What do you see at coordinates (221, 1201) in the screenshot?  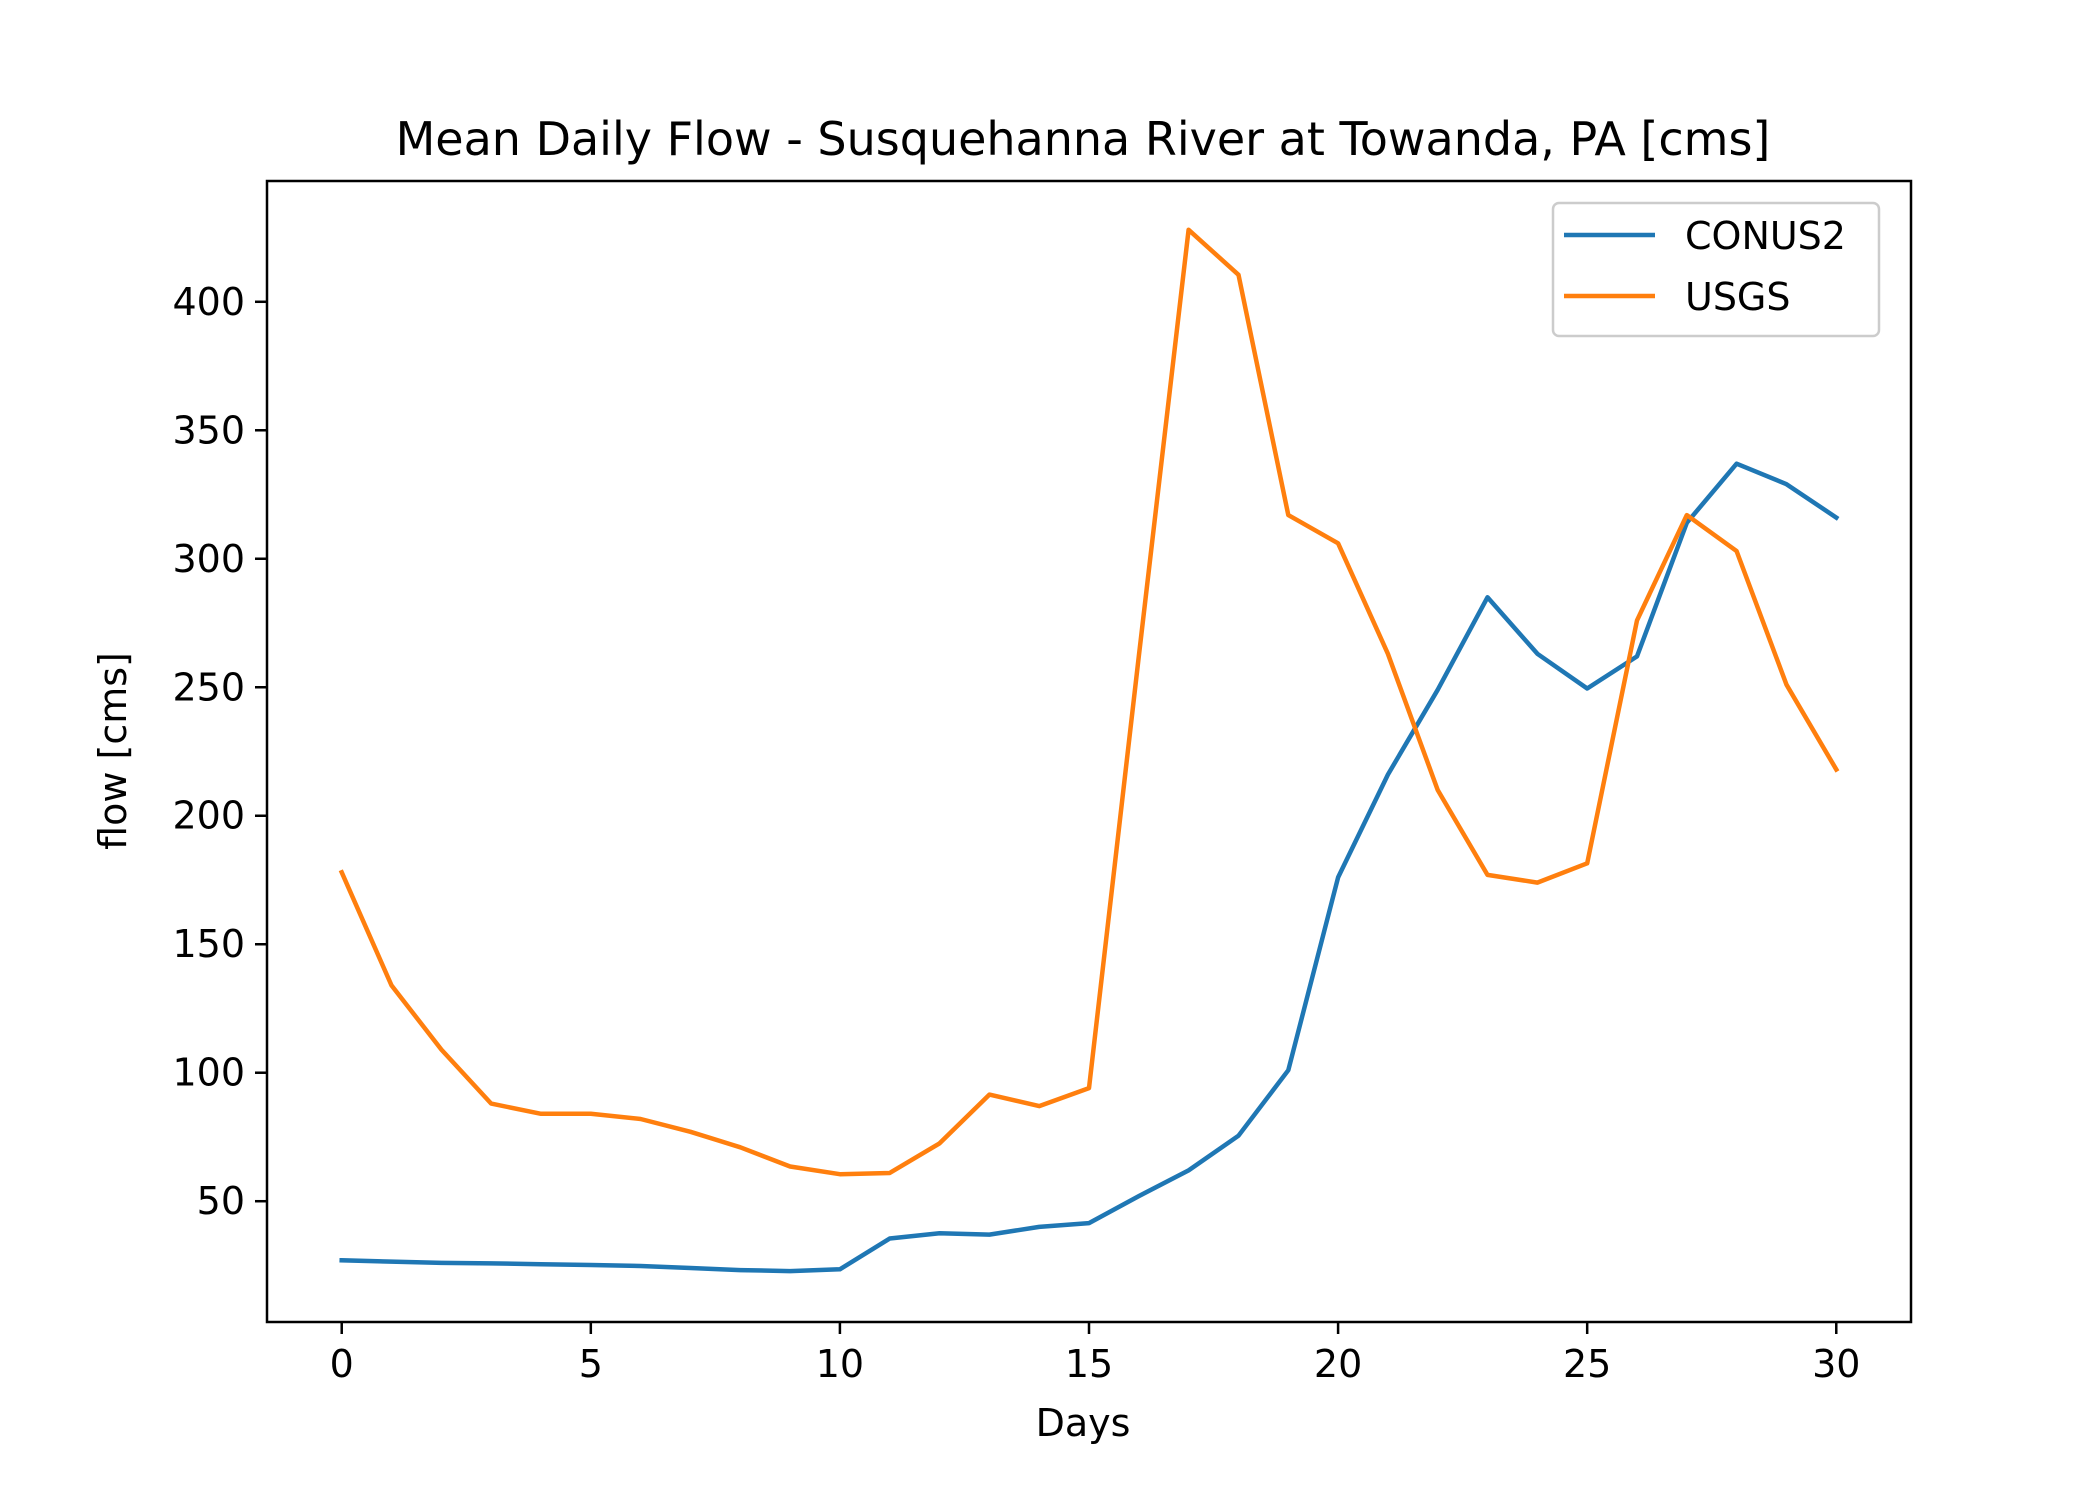 I see `y-tick-label: 50` at bounding box center [221, 1201].